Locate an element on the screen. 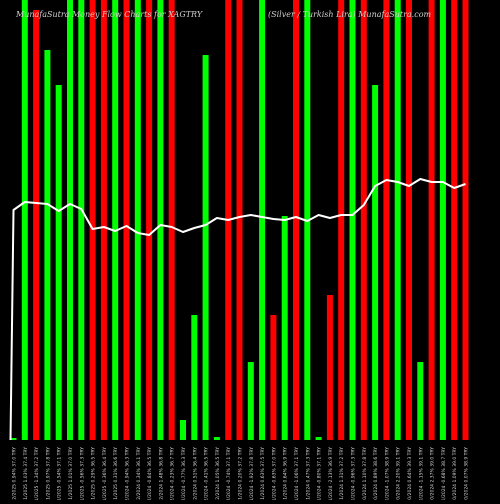  x-tick-label-30: 31/10/2024 -0.96% 37.3 TRY is located at coordinates (354, 473).